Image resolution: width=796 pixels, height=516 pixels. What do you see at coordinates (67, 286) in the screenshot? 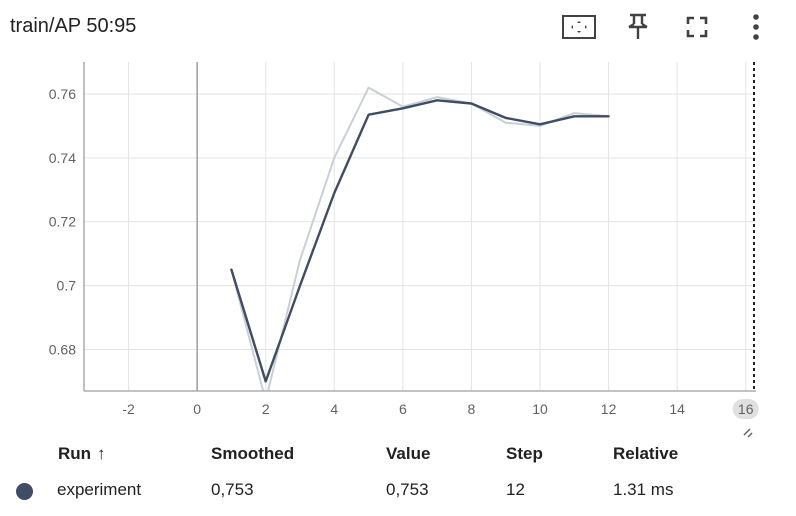
I see `y-tick-label: 0.7` at bounding box center [67, 286].